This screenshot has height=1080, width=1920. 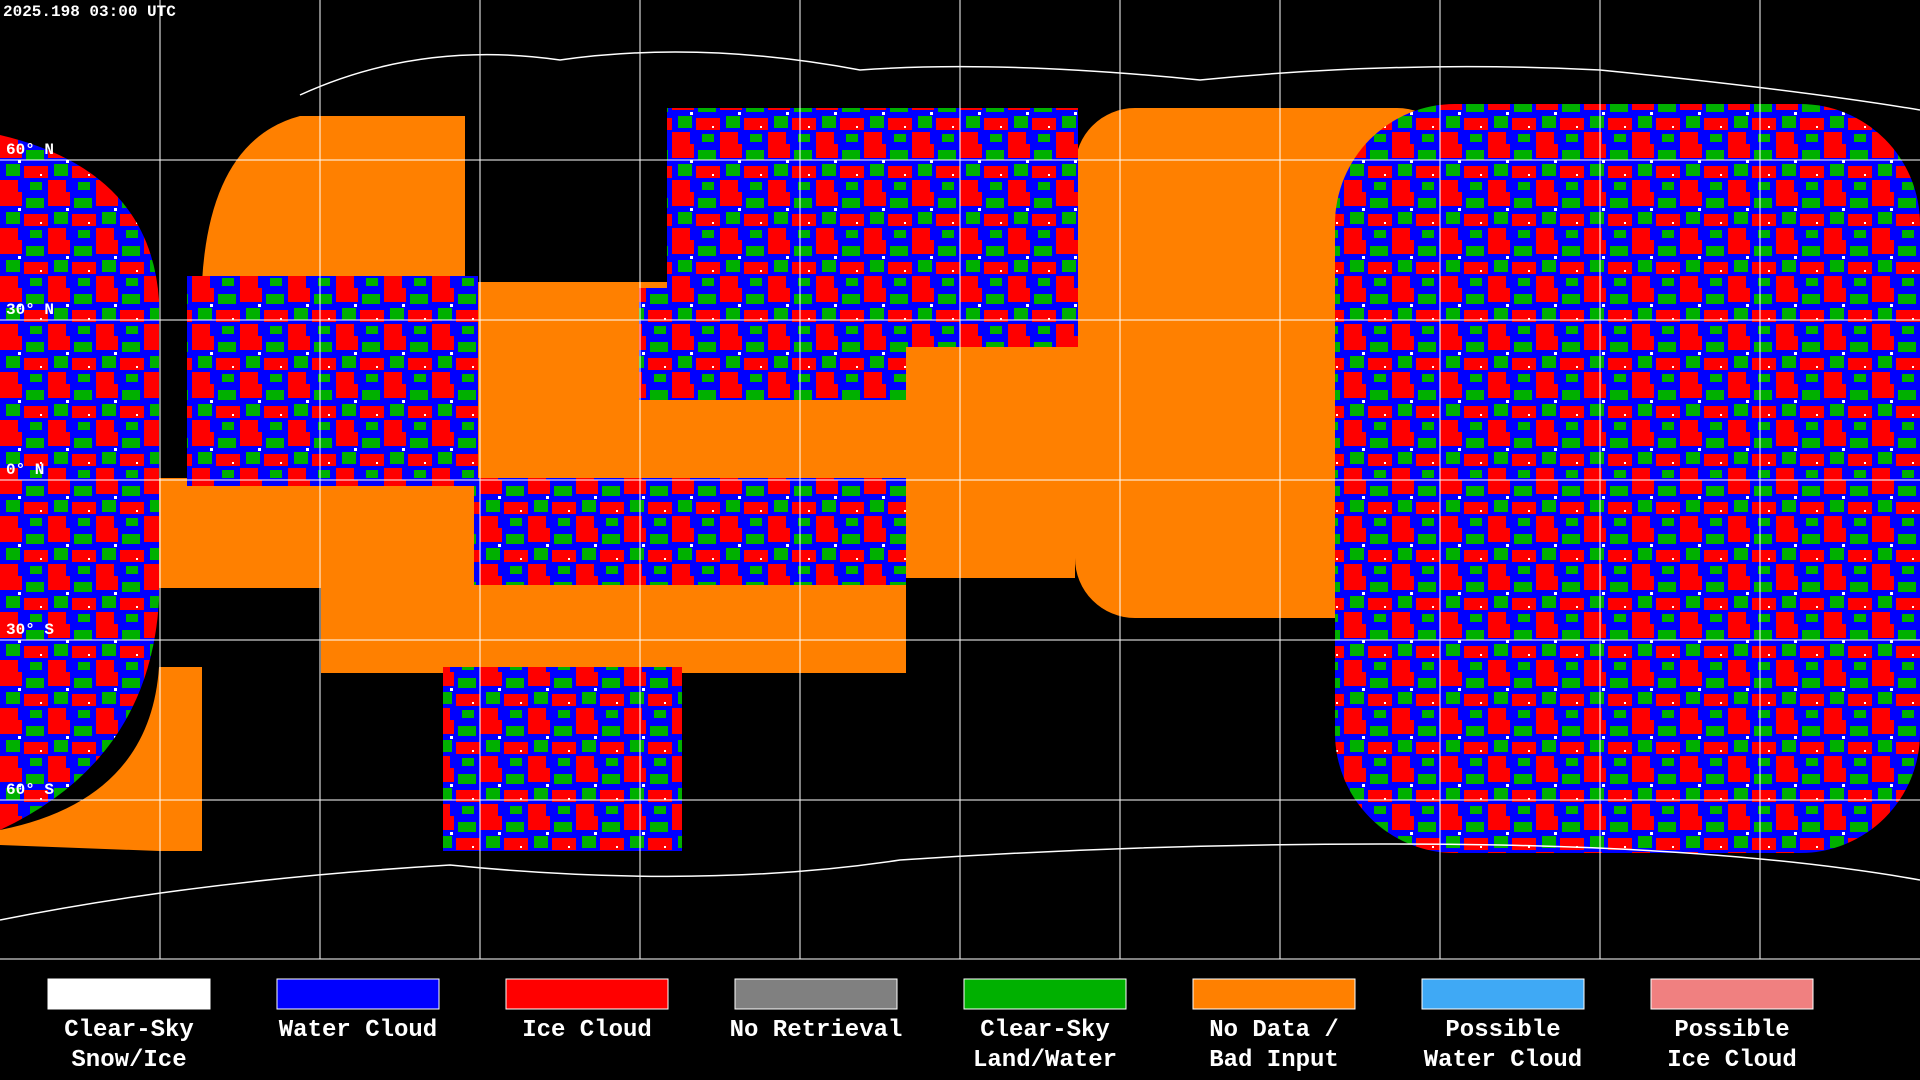 I want to click on latitude-labels: 60° N 30° N 0° N 30° S 60° S, so click(x=30, y=470).